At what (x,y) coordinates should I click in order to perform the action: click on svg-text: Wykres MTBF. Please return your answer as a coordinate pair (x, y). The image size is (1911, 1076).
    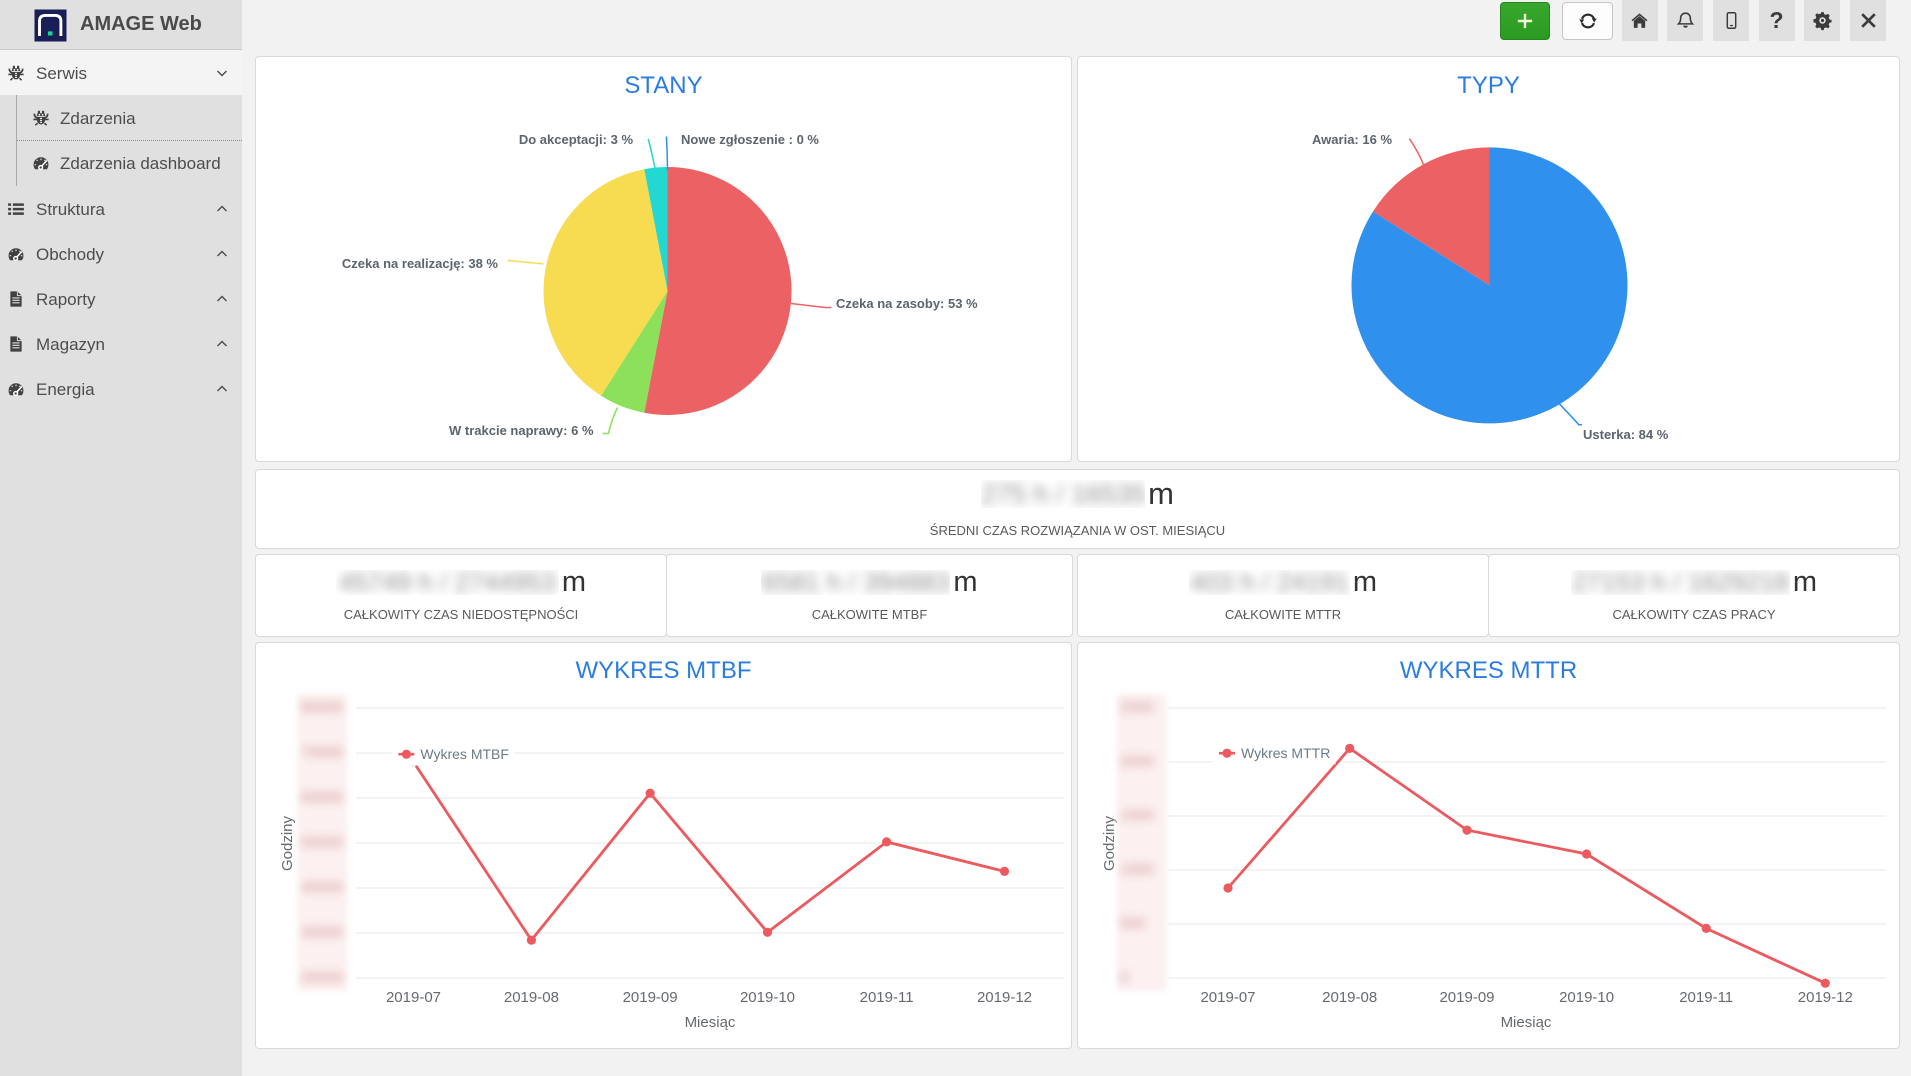
    Looking at the image, I should click on (464, 754).